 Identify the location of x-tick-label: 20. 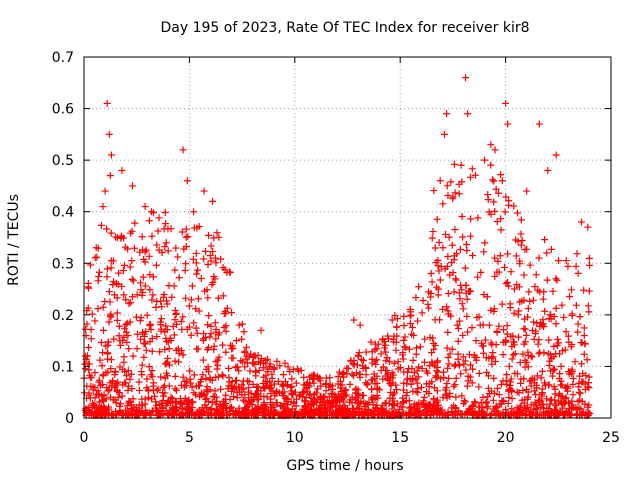
(506, 438).